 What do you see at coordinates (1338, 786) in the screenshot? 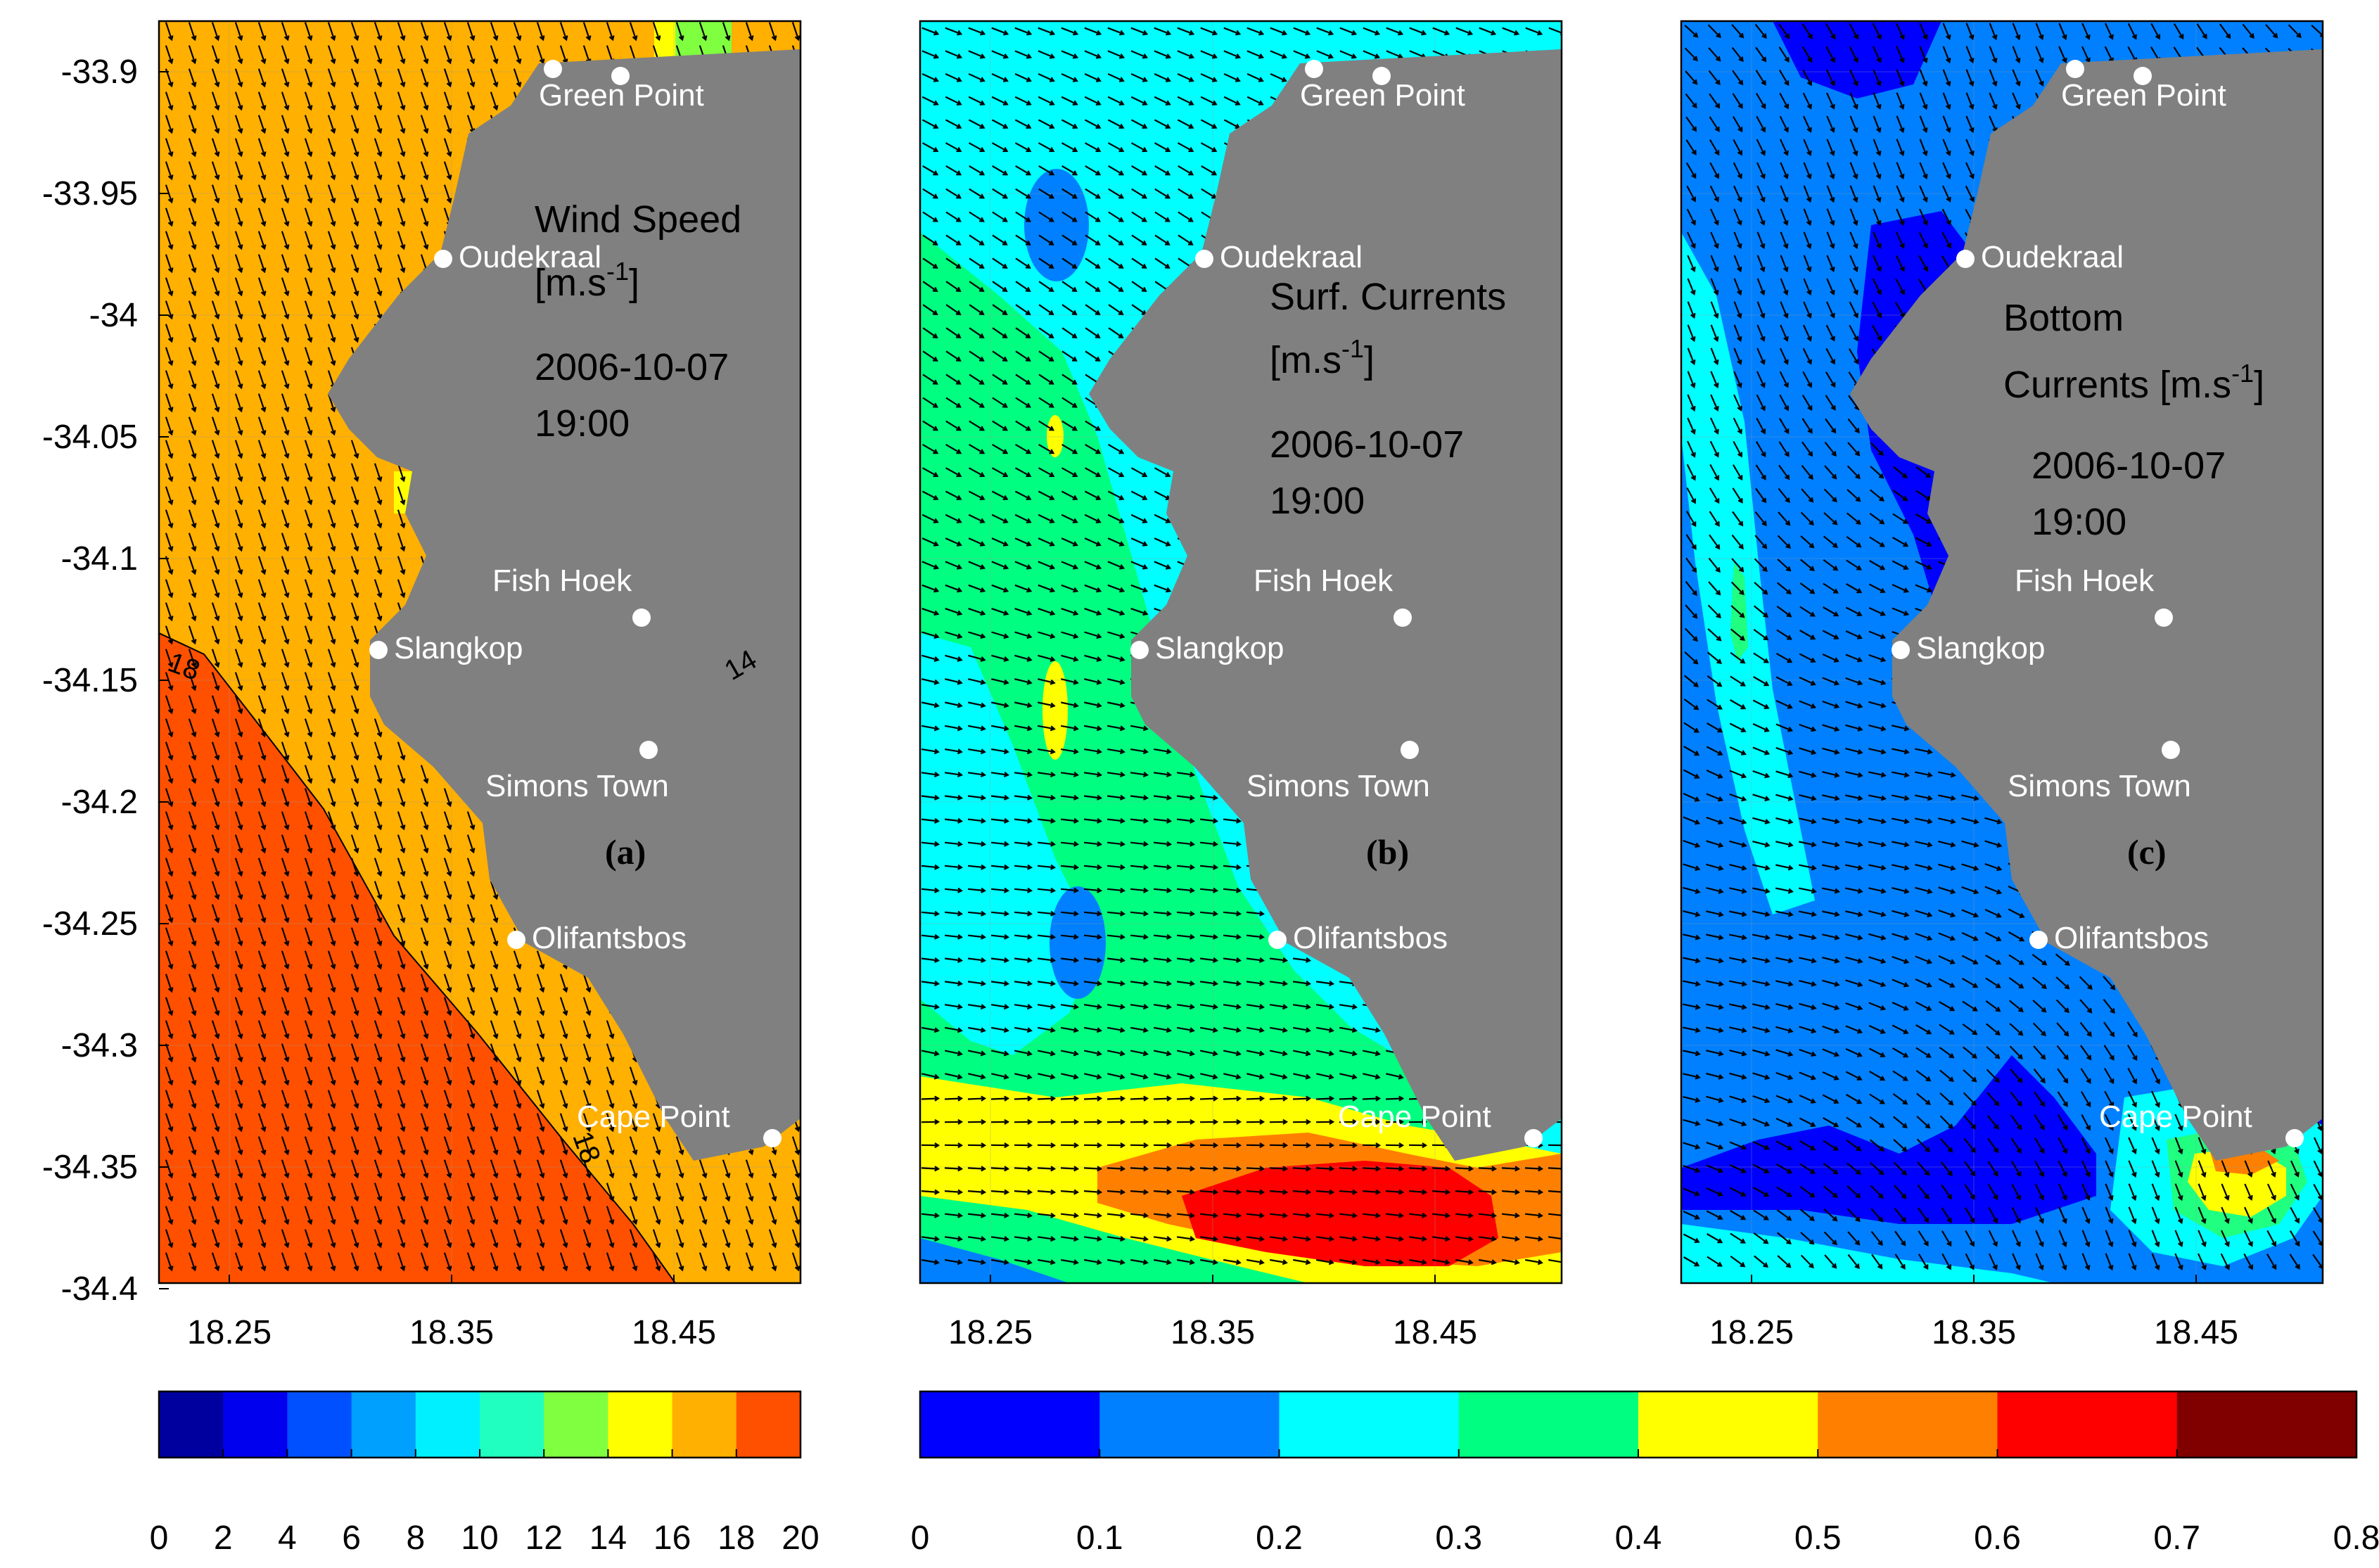
I see `place-label: Simons Town` at bounding box center [1338, 786].